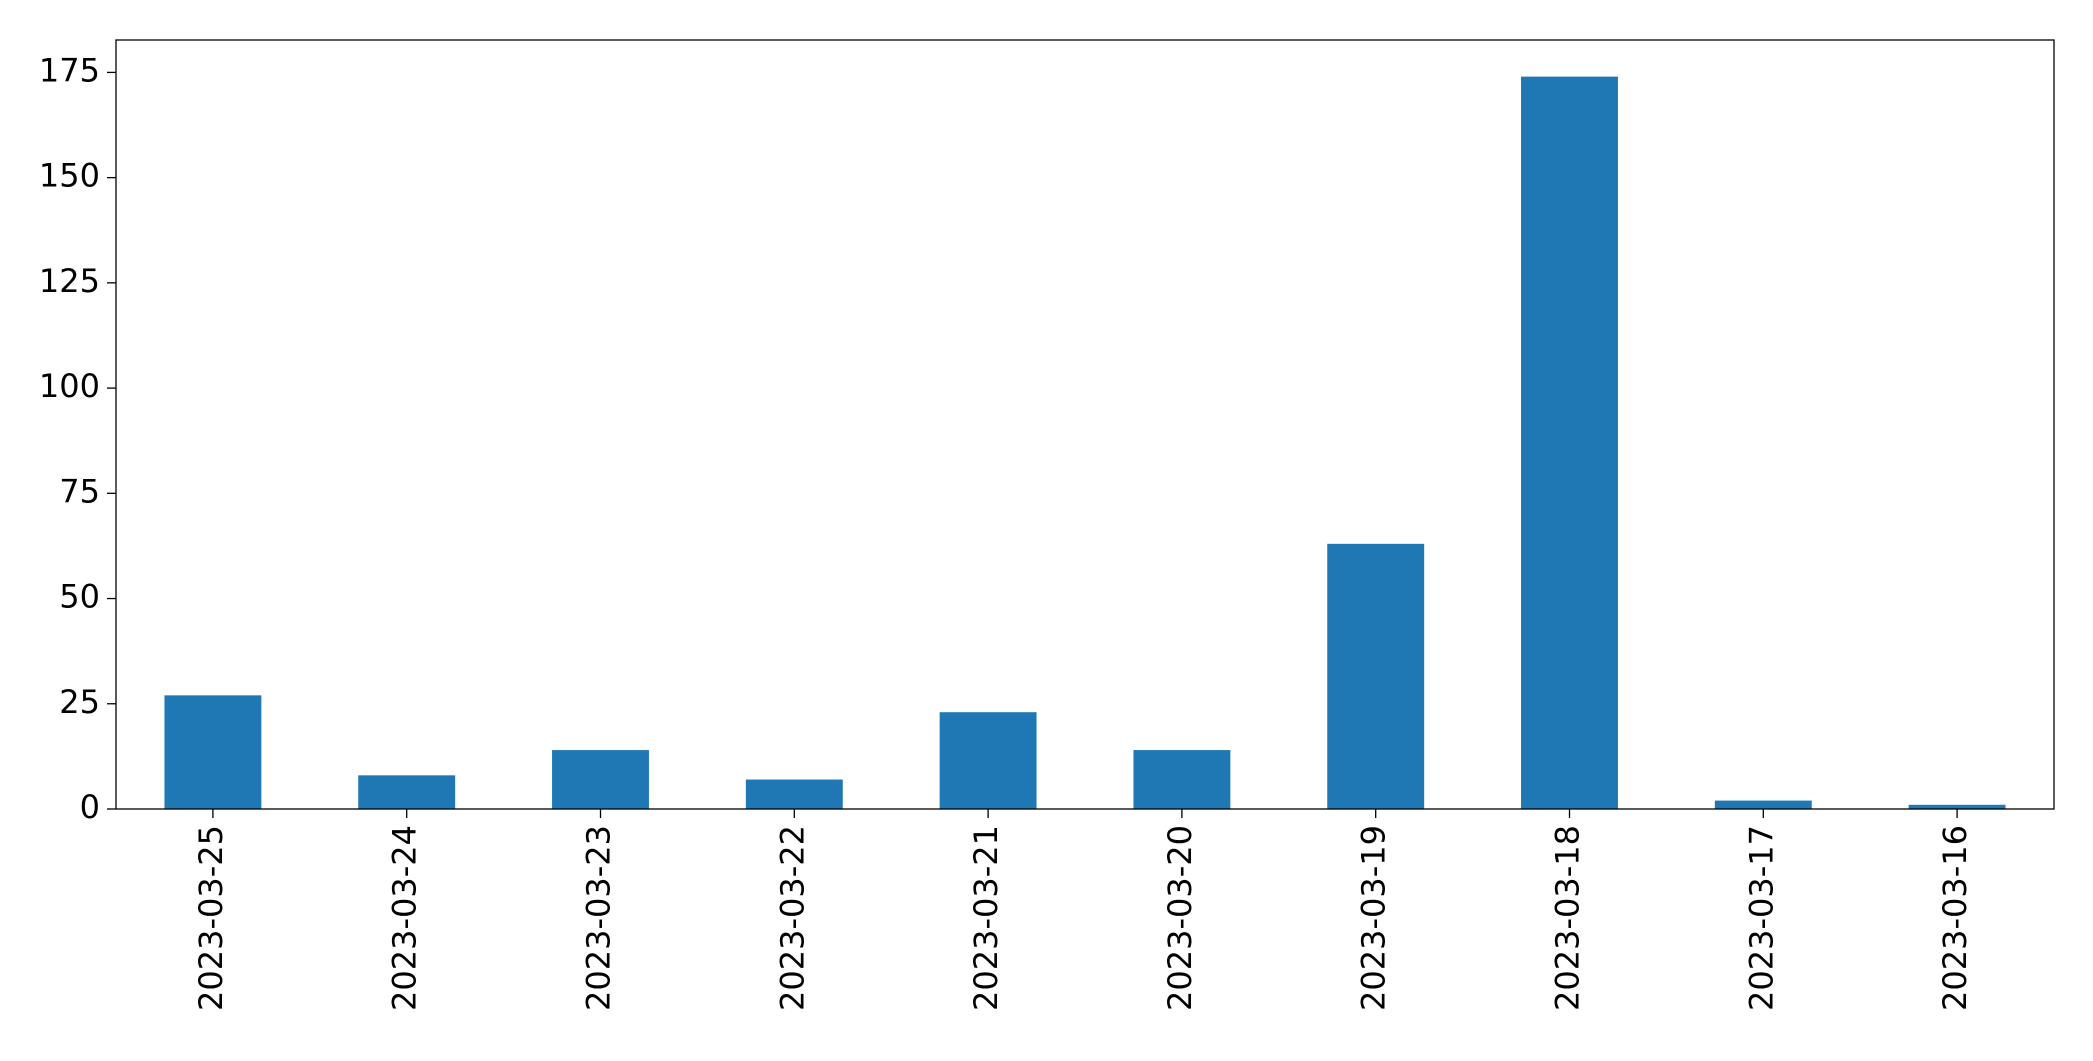 This screenshot has width=2093, height=1061. What do you see at coordinates (599, 918) in the screenshot?
I see `x-tick-label: 2023-03-23` at bounding box center [599, 918].